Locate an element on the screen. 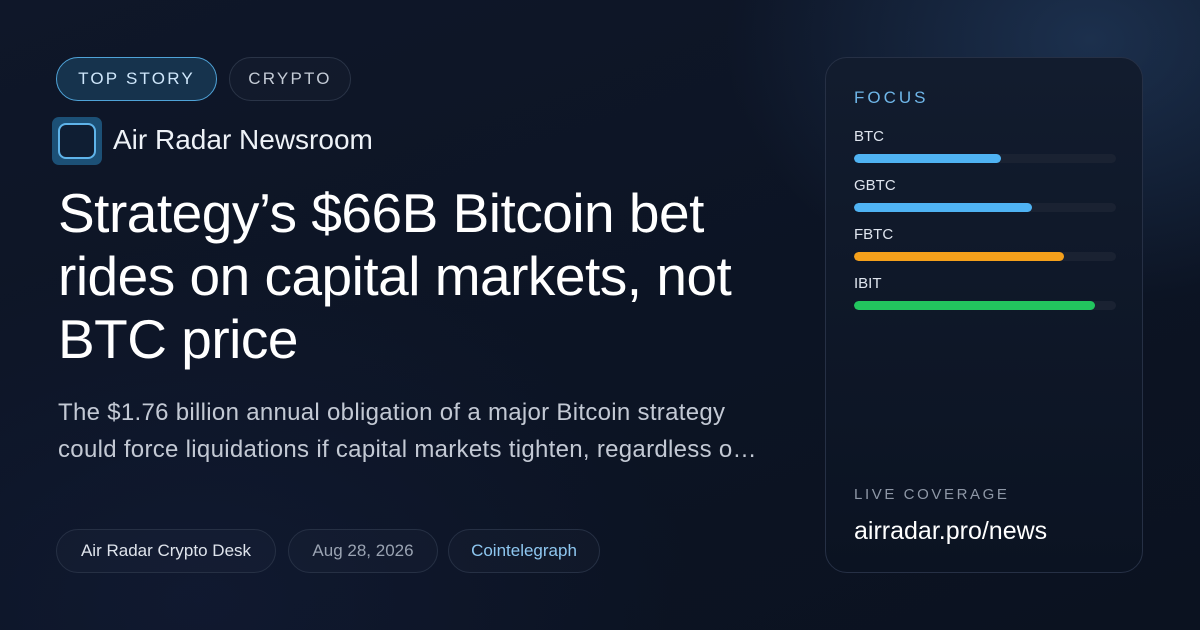 This screenshot has height=630, width=1200. publisher-chip: Cointelegraph is located at coordinates (524, 551).